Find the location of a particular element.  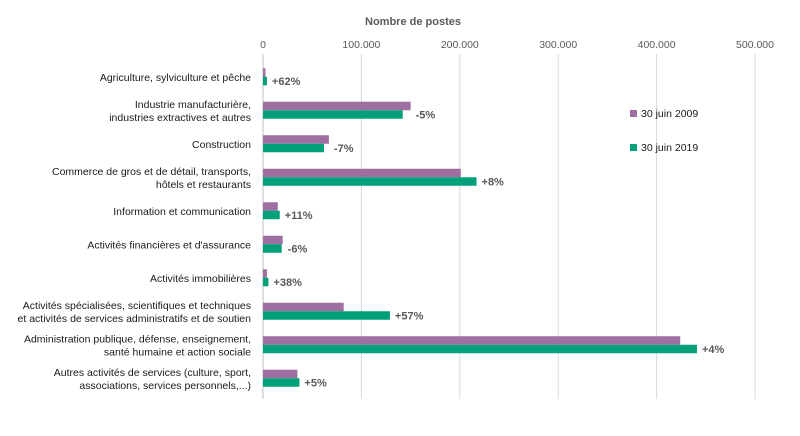

change-label: +38% is located at coordinates (287, 283).